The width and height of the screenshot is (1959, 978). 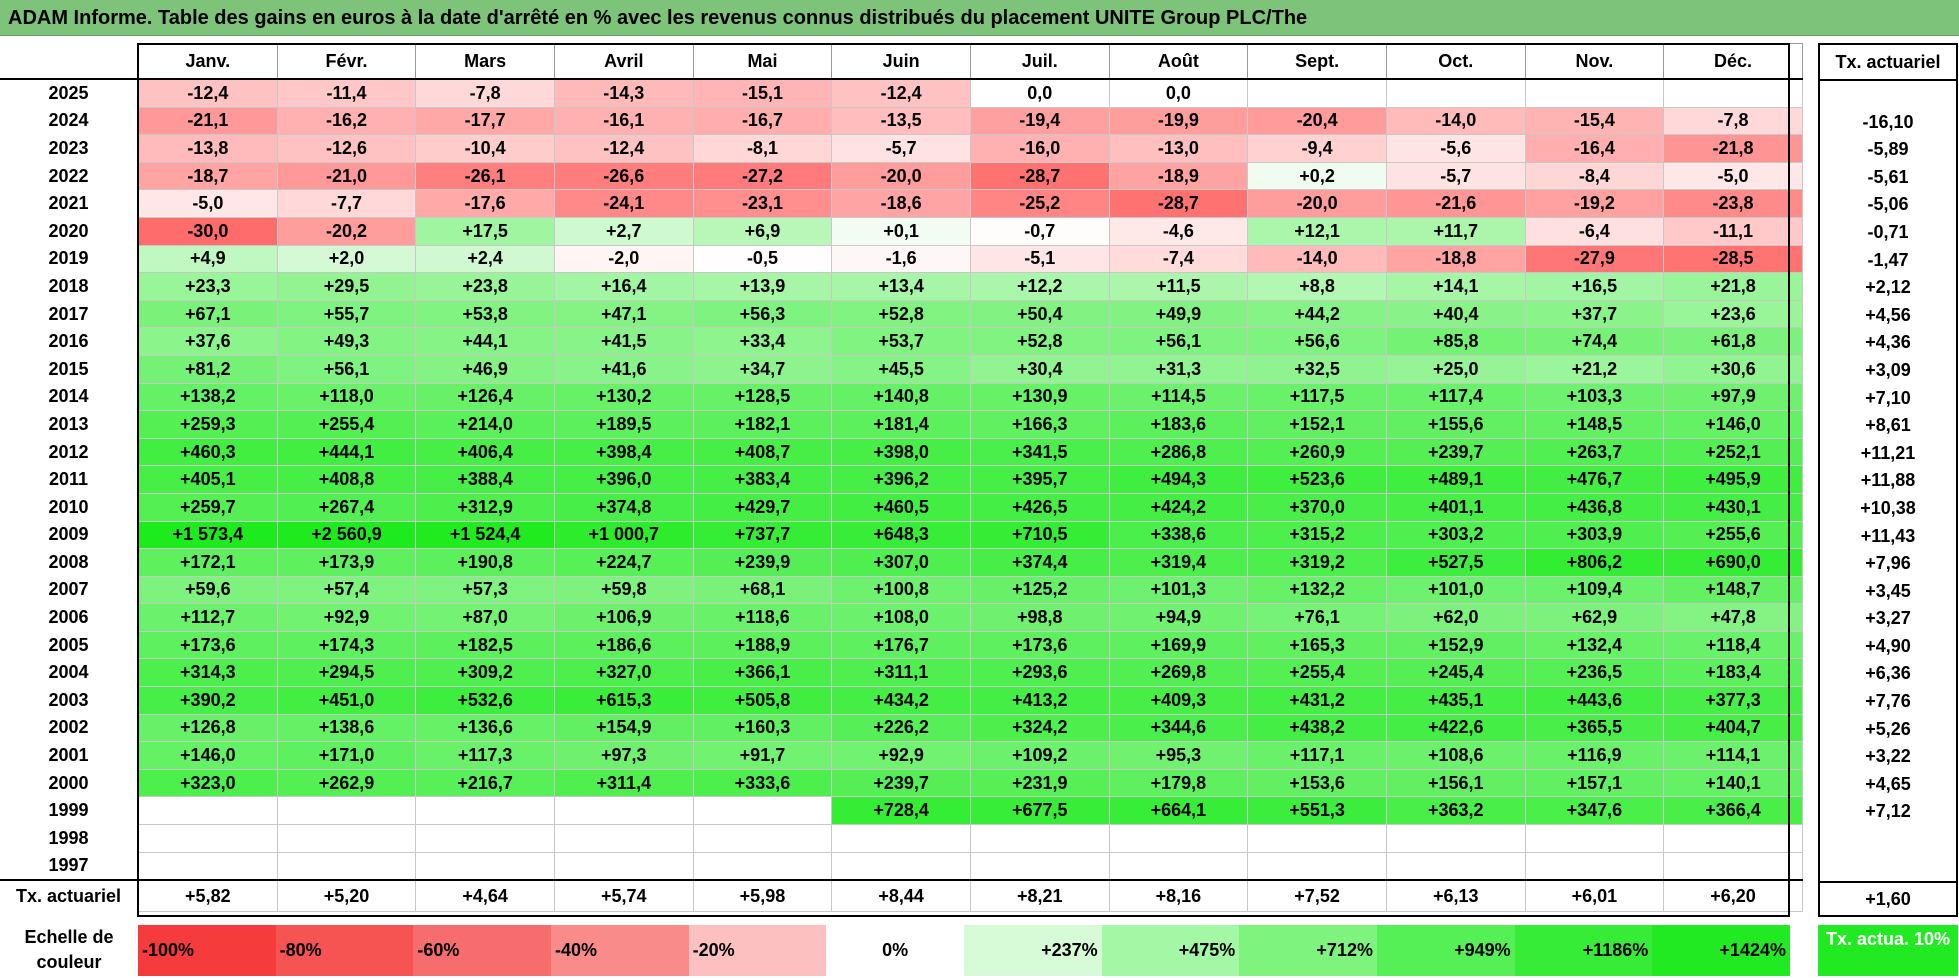 I want to click on gain-cell: -13,0, so click(x=1178, y=148).